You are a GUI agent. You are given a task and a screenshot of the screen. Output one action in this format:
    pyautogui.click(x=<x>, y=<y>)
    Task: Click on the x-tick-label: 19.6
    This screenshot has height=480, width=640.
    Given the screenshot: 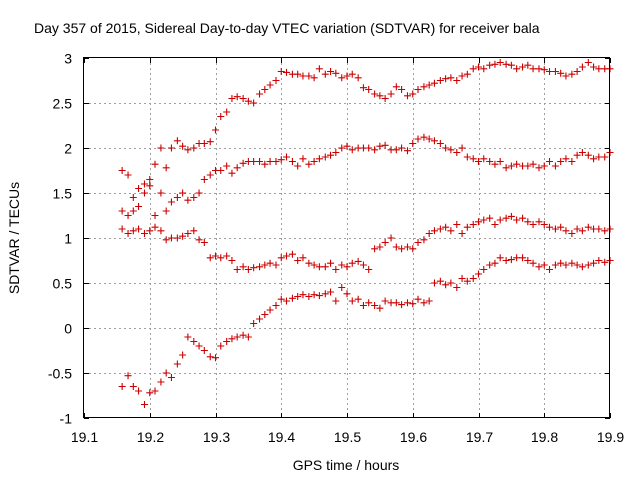 What is the action you would take?
    pyautogui.click(x=413, y=437)
    